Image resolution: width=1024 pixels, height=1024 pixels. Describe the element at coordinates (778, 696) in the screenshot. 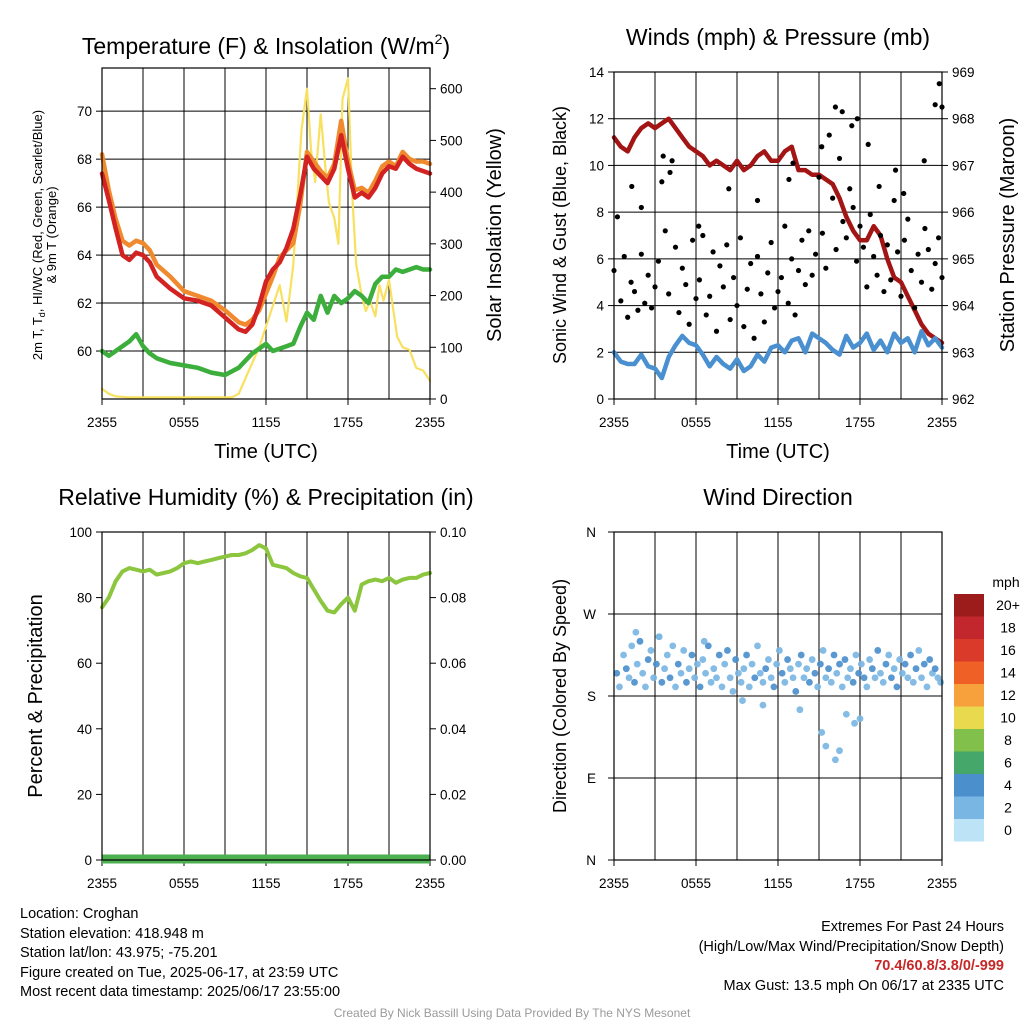

I see `direction-frame` at that location.